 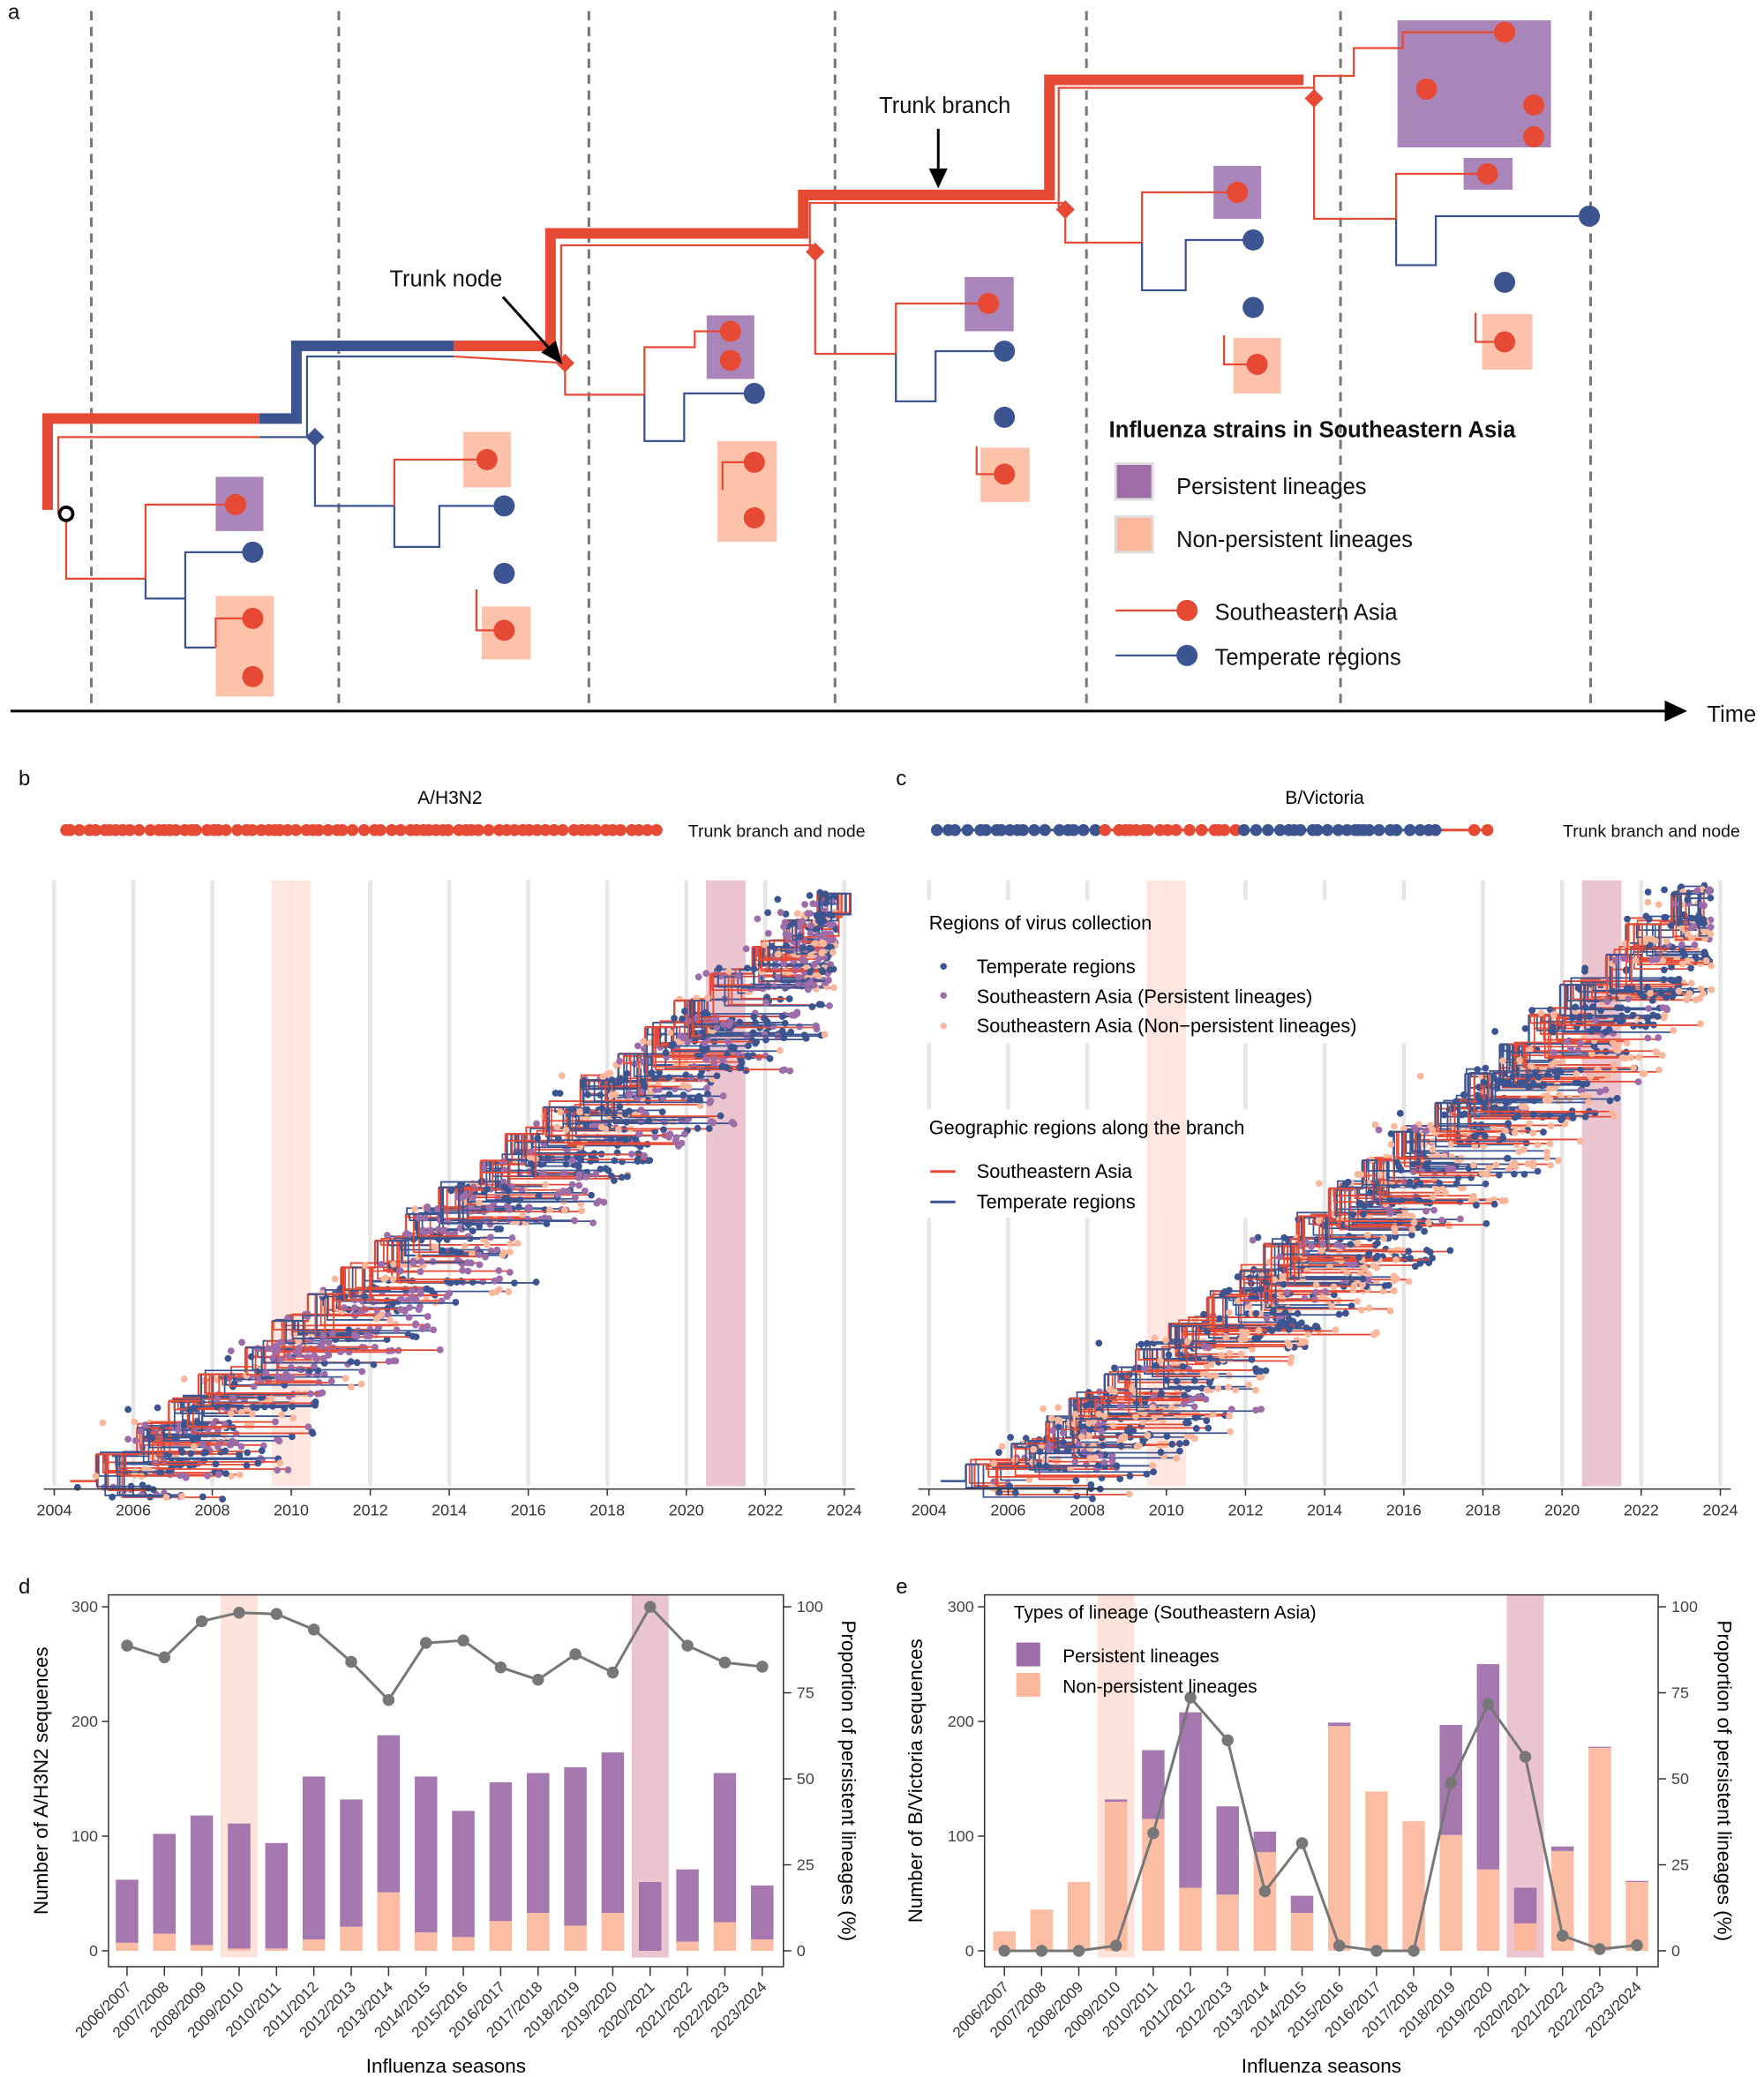 I want to click on y2-tick-label: 25, so click(x=1680, y=1865).